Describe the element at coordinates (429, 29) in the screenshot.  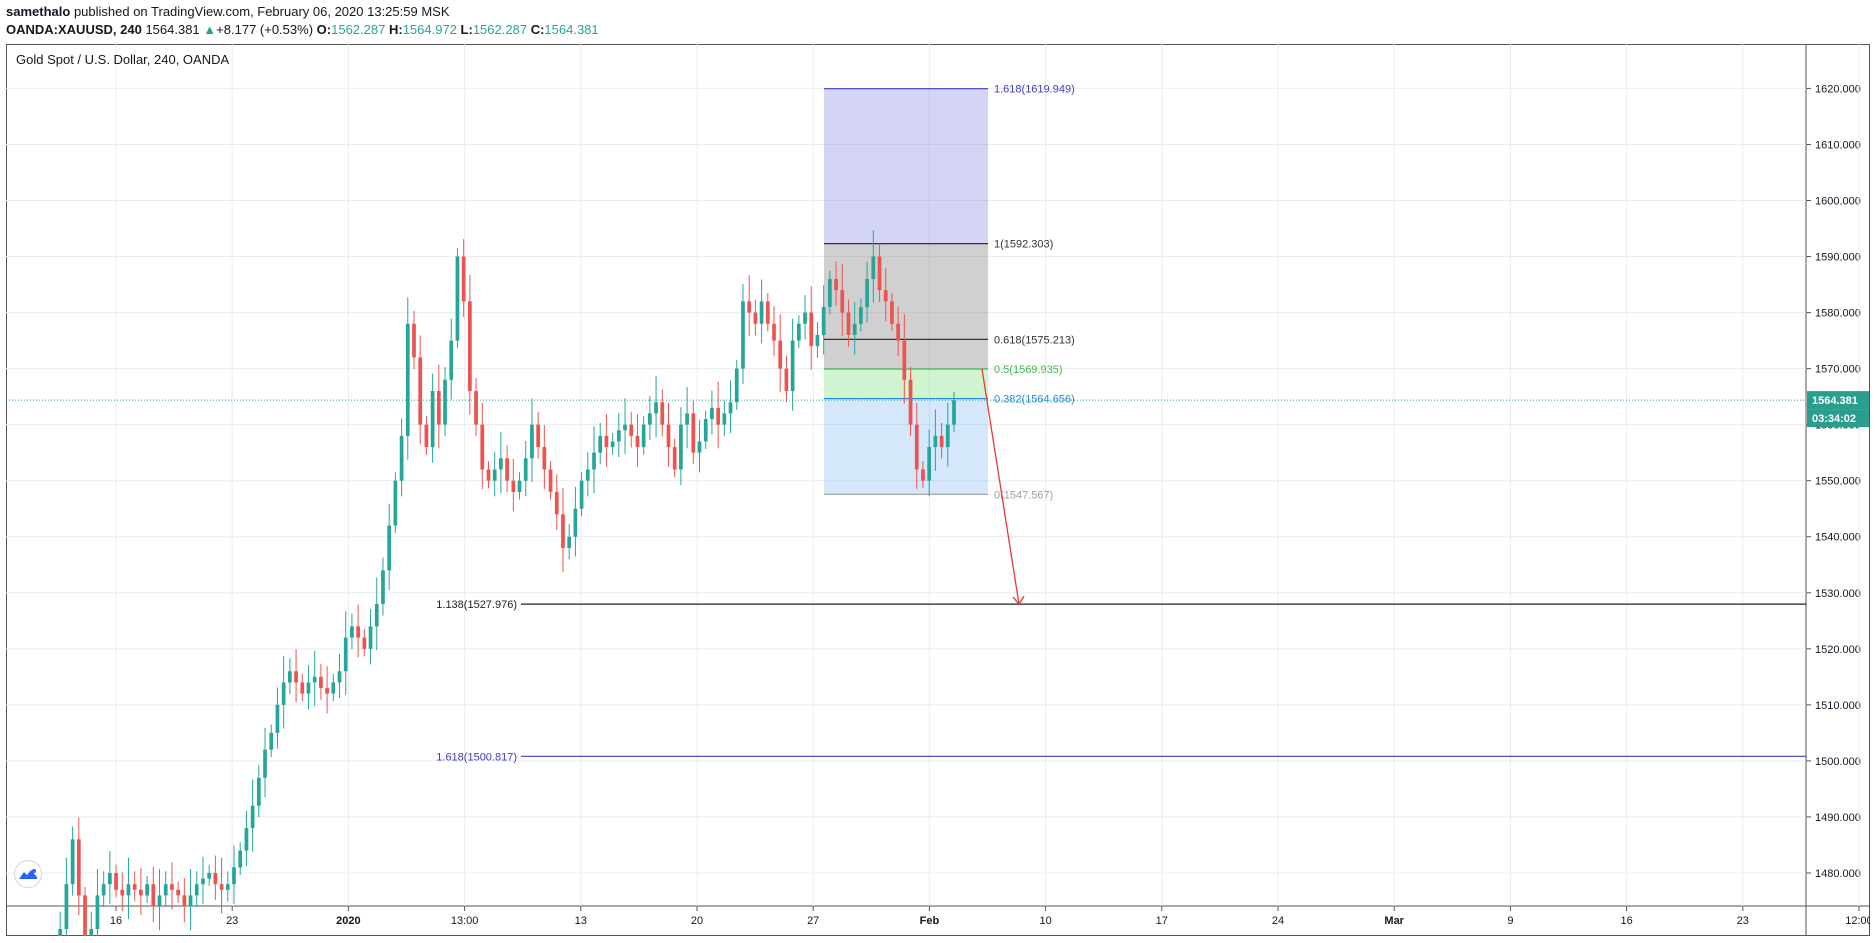
I see `high-value: 1564.972` at that location.